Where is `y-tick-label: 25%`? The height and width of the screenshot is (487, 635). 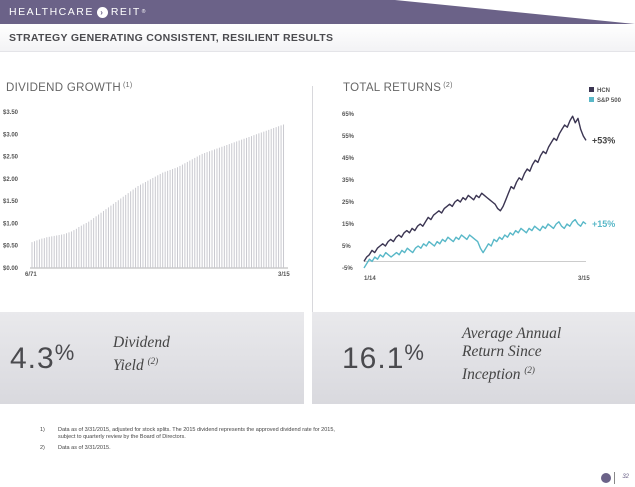 y-tick-label: 25% is located at coordinates (348, 203).